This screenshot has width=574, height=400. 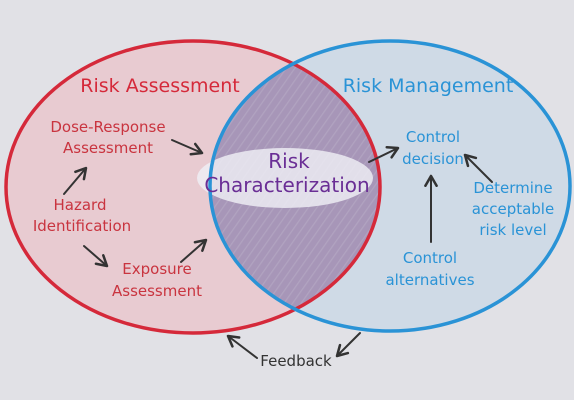 I want to click on arrow-feedback-to-assessment, so click(x=242, y=346).